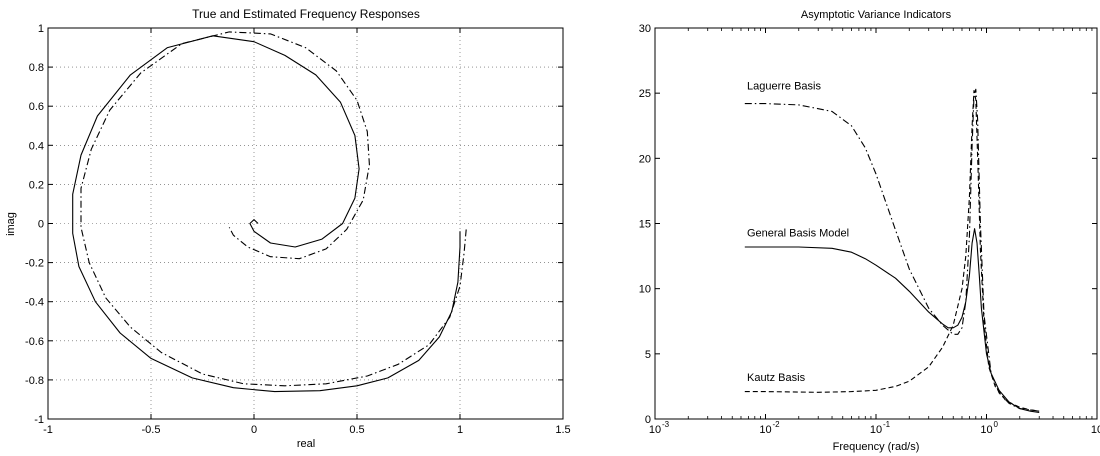 The height and width of the screenshot is (456, 1100). What do you see at coordinates (460, 430) in the screenshot?
I see `x-tick-label: 1` at bounding box center [460, 430].